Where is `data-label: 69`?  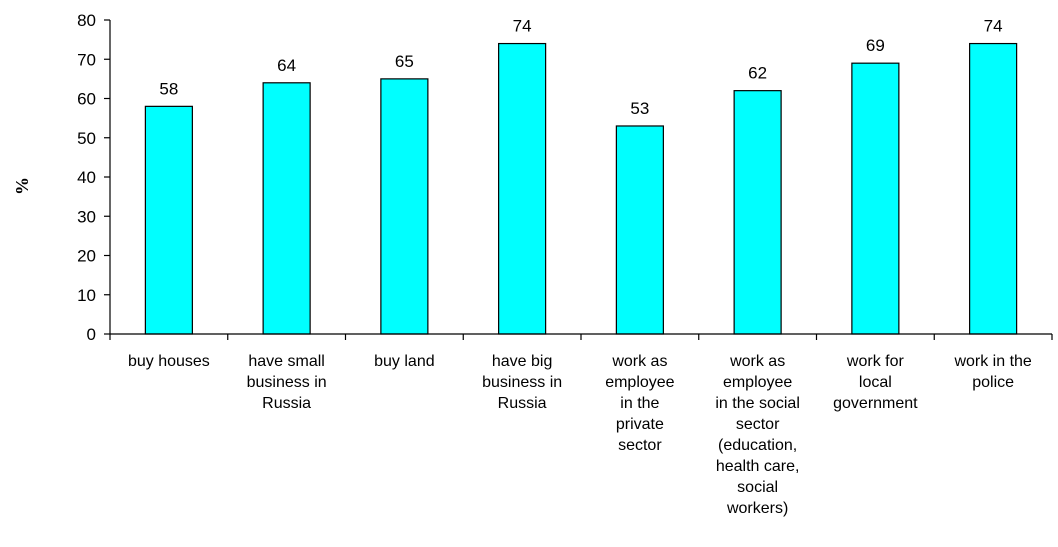
data-label: 69 is located at coordinates (875, 45).